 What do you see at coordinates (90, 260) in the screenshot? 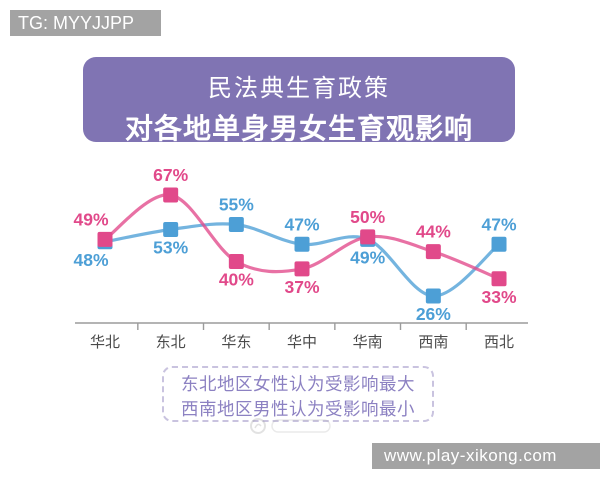
I see `value-label: 48%` at bounding box center [90, 260].